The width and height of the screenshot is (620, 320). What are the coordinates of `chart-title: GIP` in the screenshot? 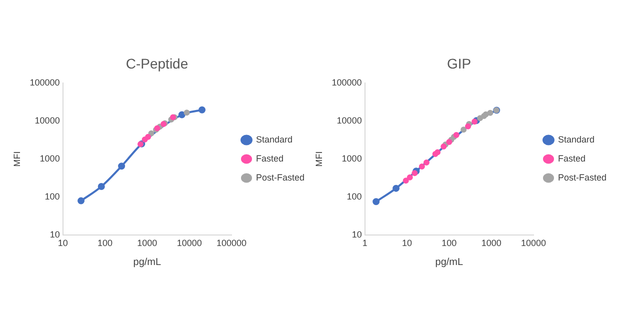 It's located at (459, 63).